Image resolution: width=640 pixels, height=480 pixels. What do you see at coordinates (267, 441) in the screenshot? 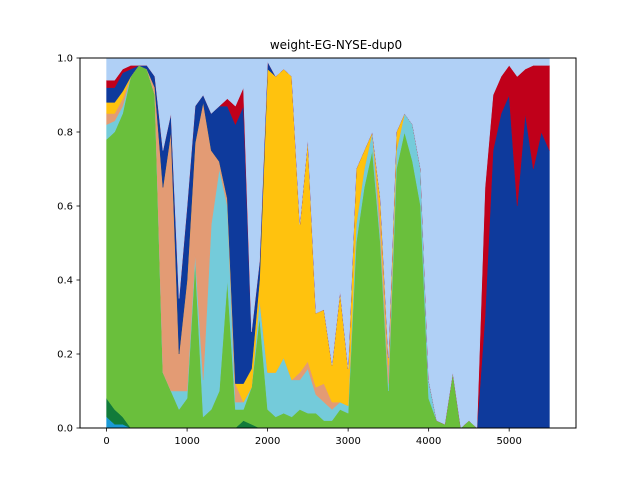
I see `x-tick-label: 2000` at bounding box center [267, 441].